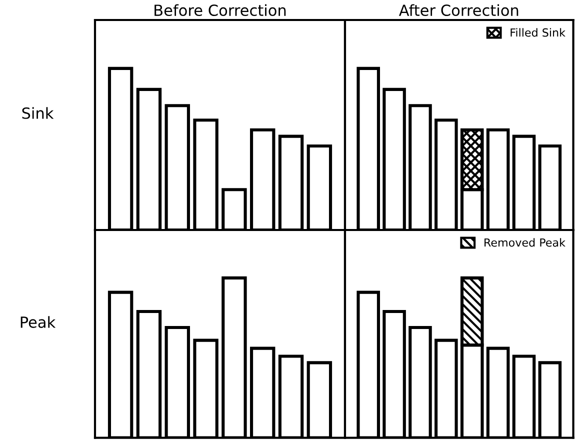 The height and width of the screenshot is (440, 575). What do you see at coordinates (525, 242) in the screenshot?
I see `legend-label: Removed Peak` at bounding box center [525, 242].